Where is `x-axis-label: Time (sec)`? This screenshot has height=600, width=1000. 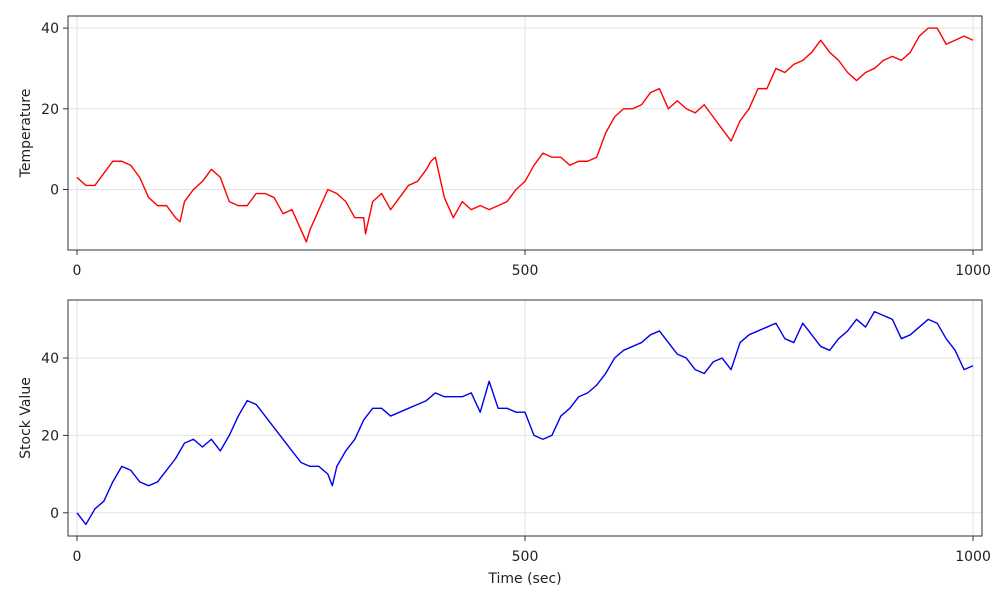
x-axis-label: Time (sec) is located at coordinates (524, 579).